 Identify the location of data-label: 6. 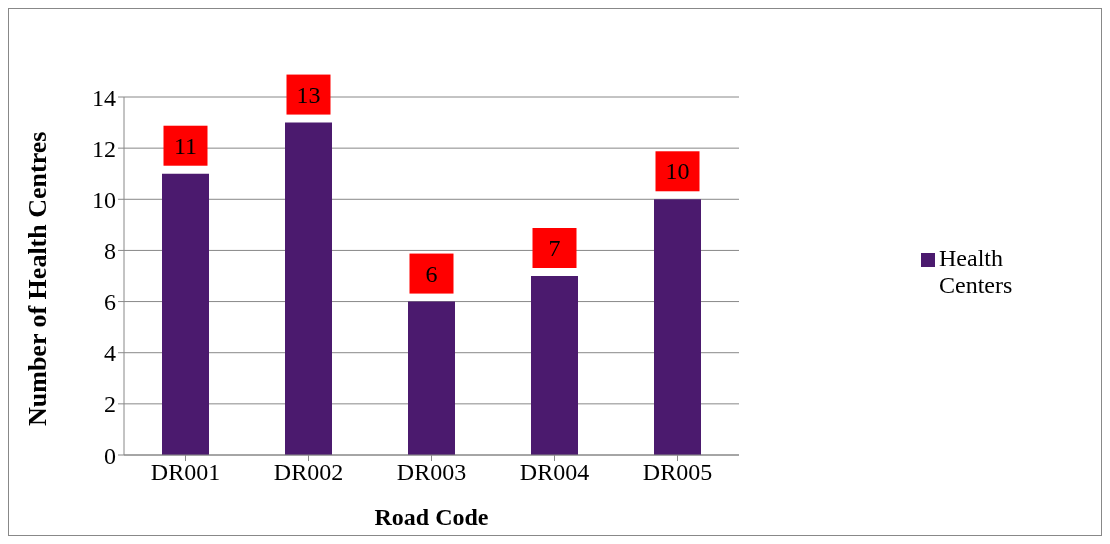
(431, 273).